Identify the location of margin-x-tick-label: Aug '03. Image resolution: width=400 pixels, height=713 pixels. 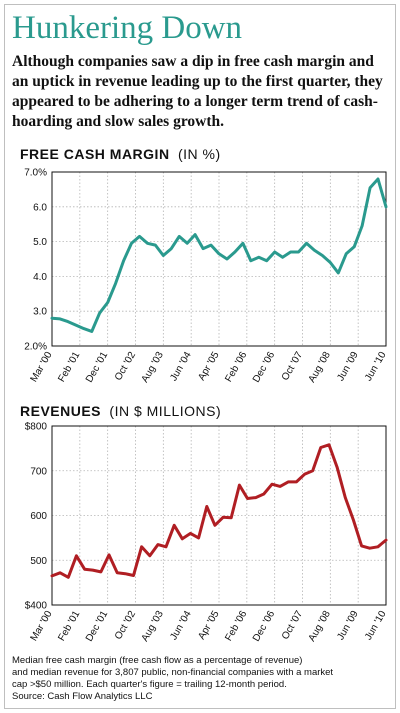
(153, 367).